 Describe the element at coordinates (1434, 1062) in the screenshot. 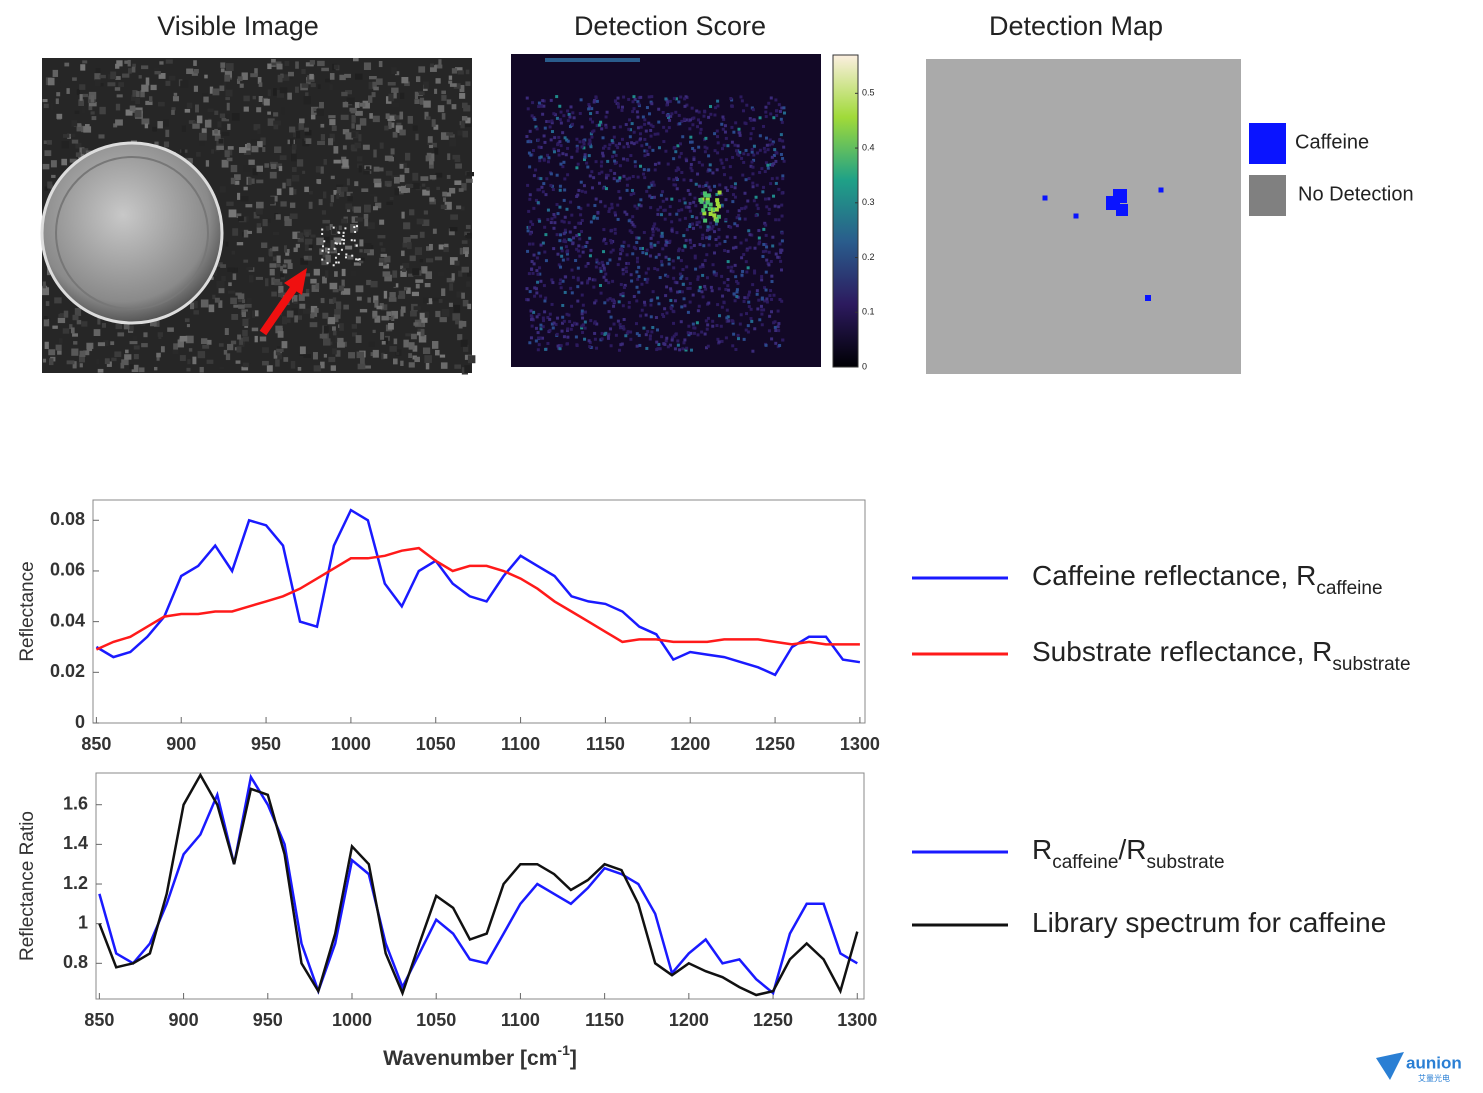

I see `watermark: aunion` at that location.